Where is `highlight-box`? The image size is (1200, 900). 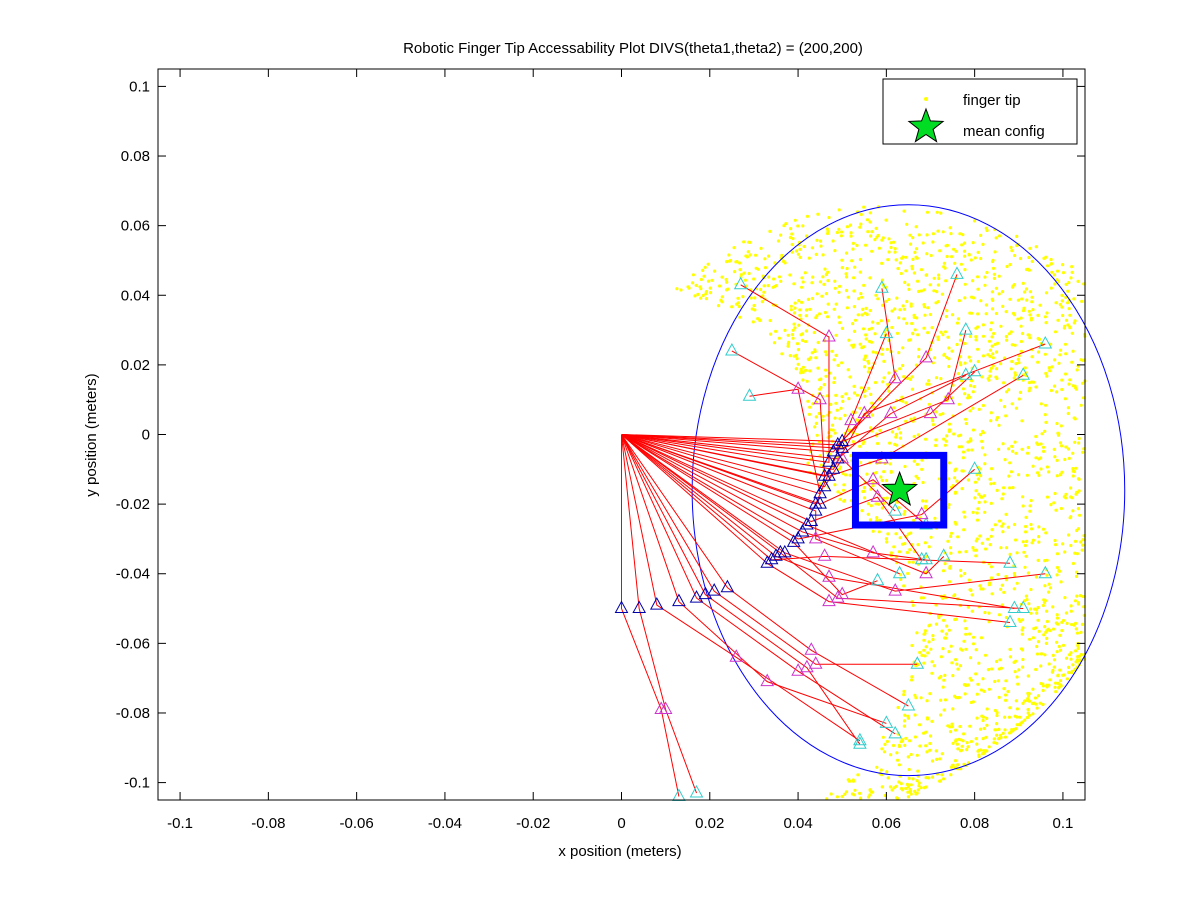 highlight-box is located at coordinates (899, 490).